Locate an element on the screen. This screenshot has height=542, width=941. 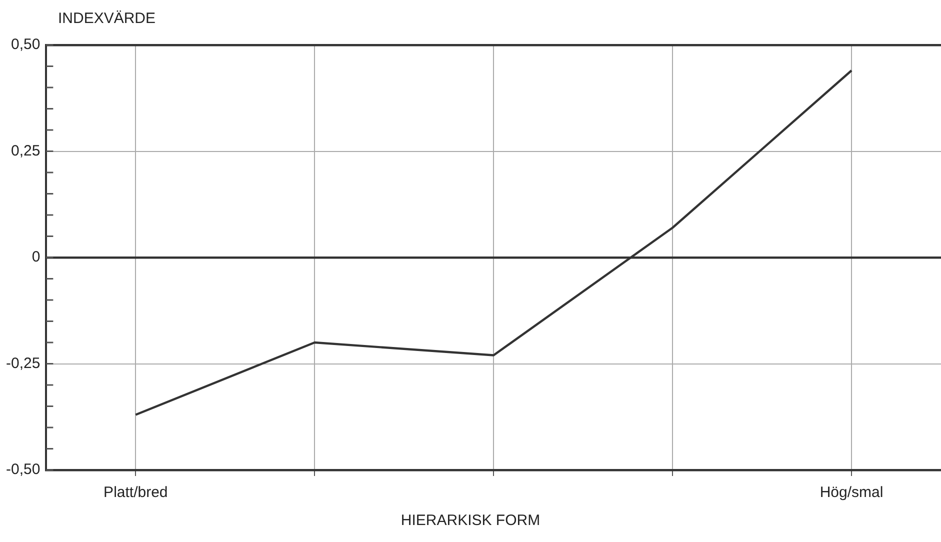
x-tick-label: Platt/bred is located at coordinates (136, 493).